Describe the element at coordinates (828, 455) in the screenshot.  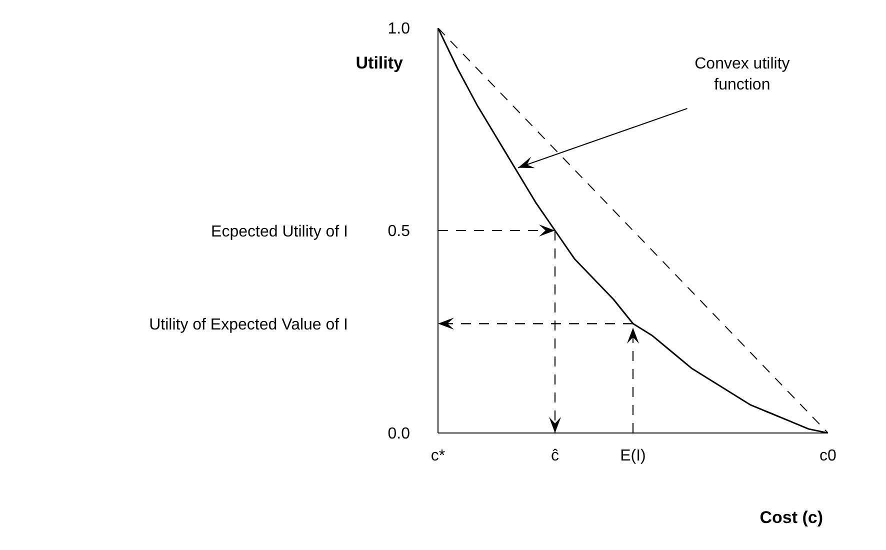
I see `x-tick-label: c0` at that location.